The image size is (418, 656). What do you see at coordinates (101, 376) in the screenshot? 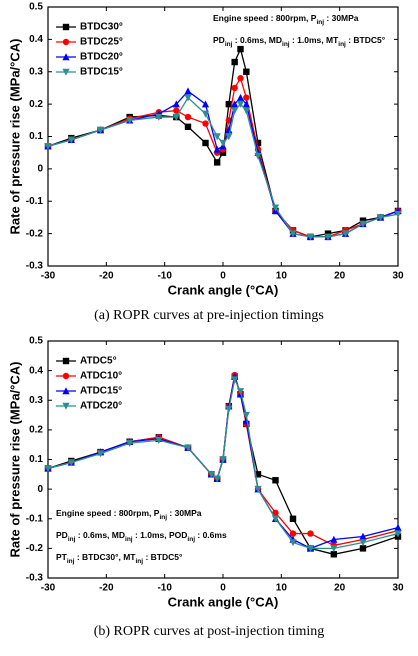
I see `legend-label: ATDC10°` at bounding box center [101, 376].